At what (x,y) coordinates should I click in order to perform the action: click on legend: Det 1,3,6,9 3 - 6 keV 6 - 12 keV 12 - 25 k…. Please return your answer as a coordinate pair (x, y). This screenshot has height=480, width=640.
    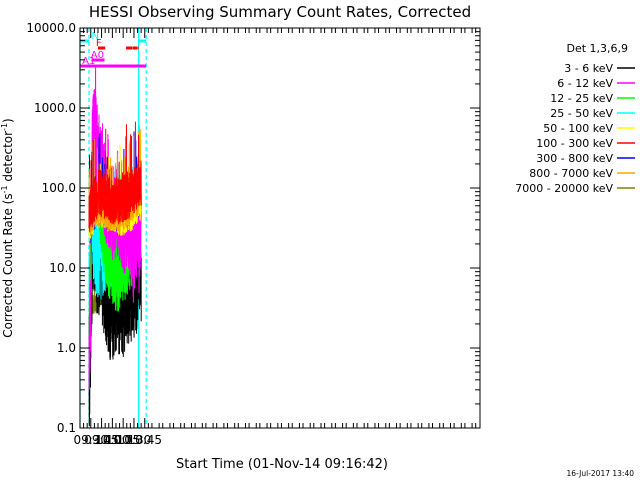
    Looking at the image, I should click on (575, 118).